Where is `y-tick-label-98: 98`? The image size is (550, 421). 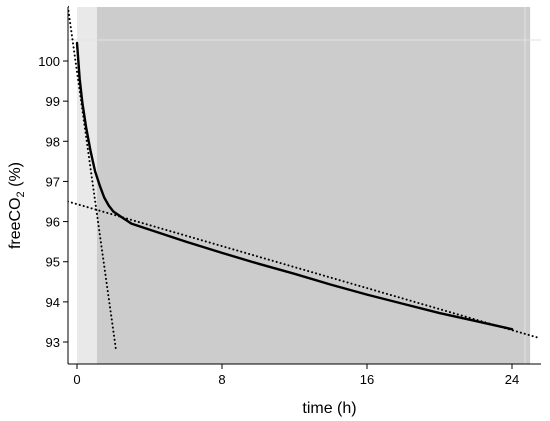 y-tick-label-98: 98 is located at coordinates (53, 141).